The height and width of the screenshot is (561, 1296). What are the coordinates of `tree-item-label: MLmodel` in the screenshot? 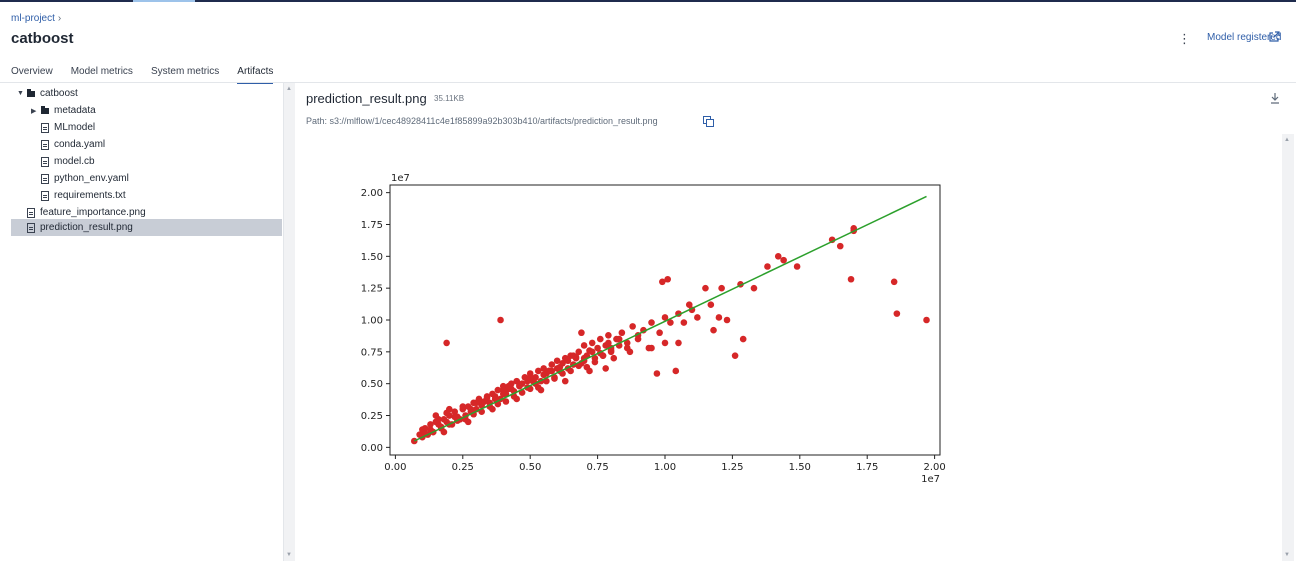 It's located at (75, 127).